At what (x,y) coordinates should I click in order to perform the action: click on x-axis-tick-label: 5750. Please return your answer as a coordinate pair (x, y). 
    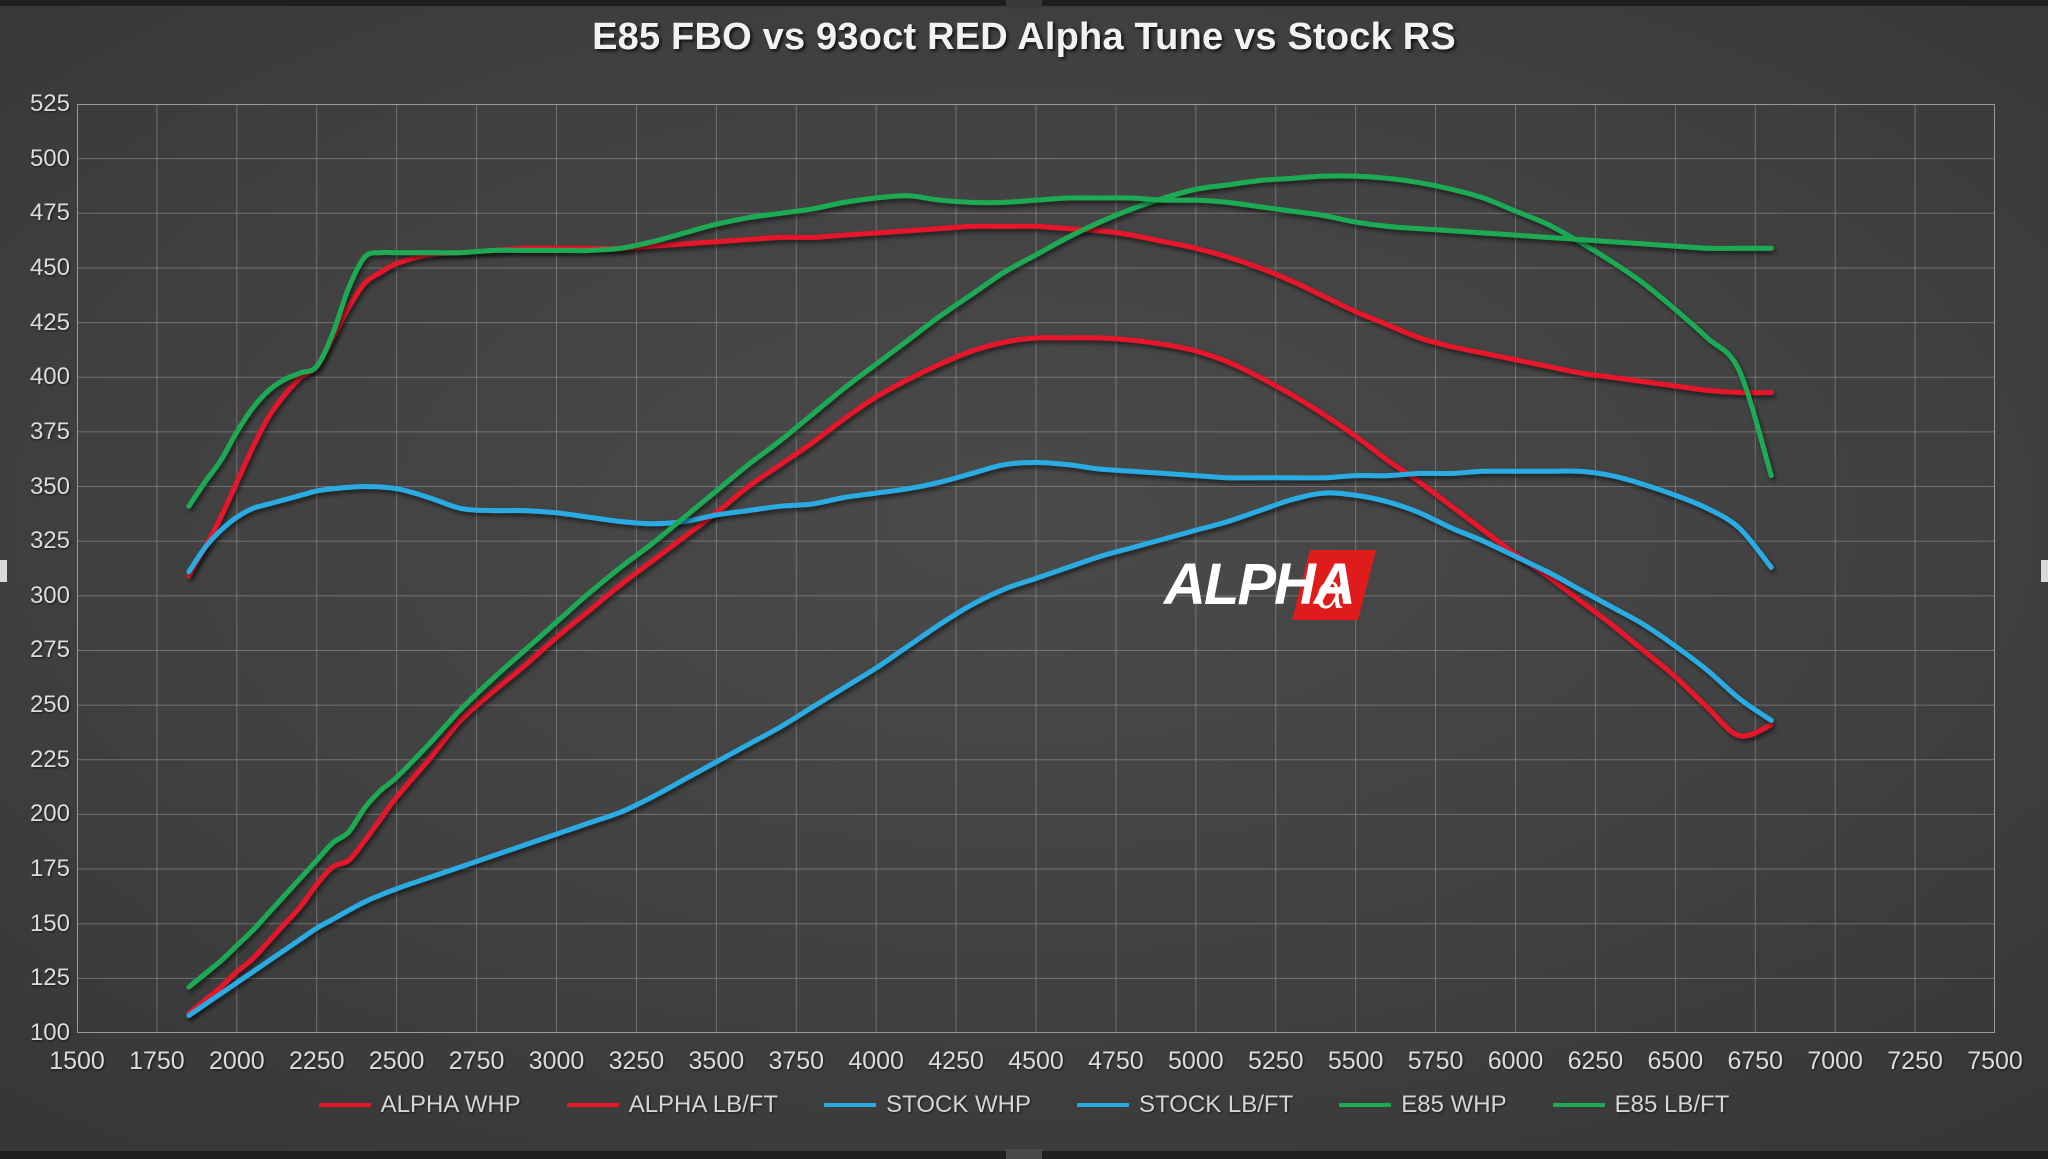
    Looking at the image, I should click on (1435, 1061).